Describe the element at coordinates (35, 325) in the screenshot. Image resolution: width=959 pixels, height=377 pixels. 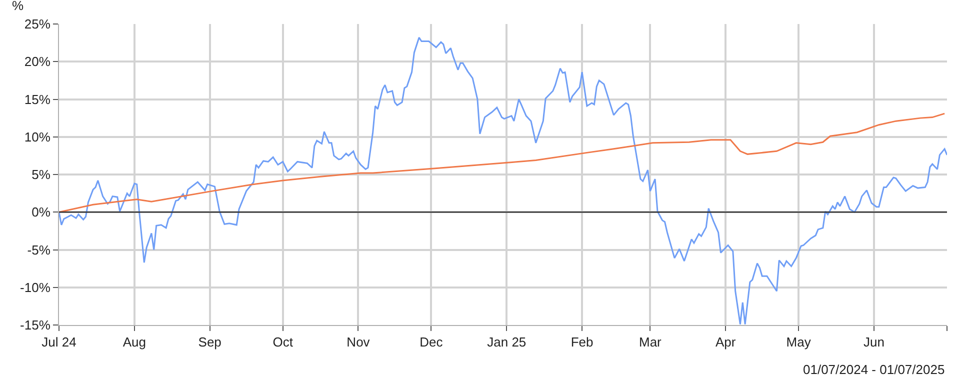
I see `y-tick-label: -15%` at that location.